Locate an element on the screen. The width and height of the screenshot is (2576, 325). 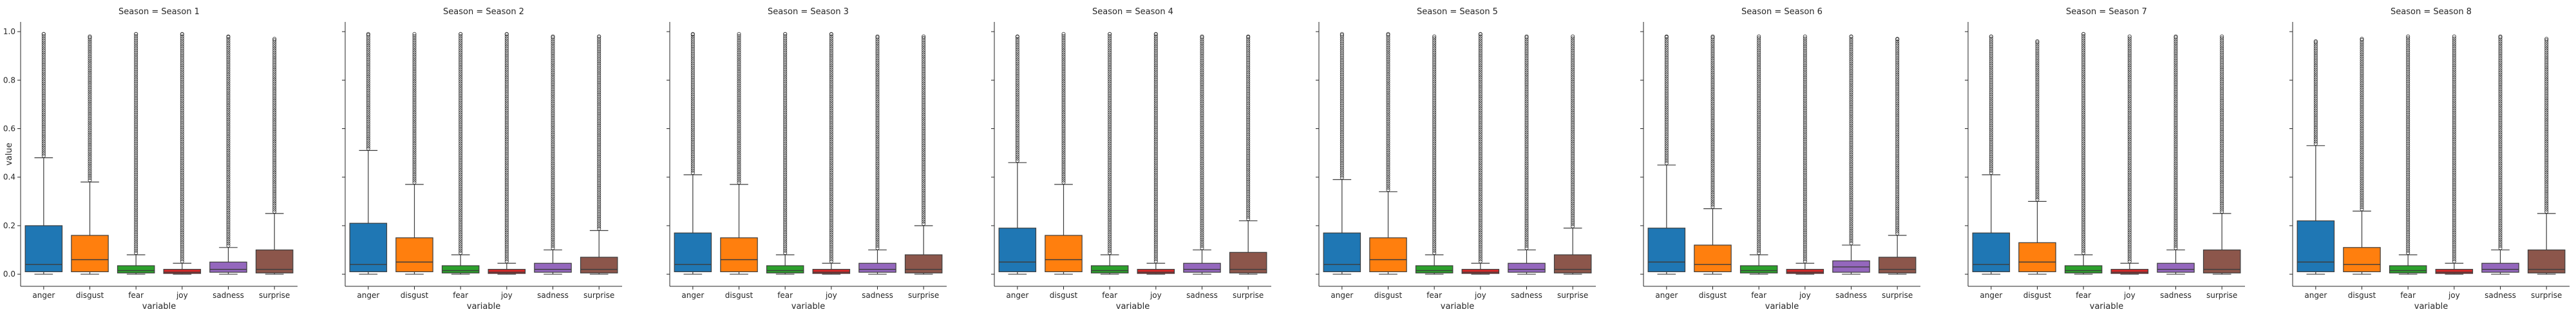
box-sadness is located at coordinates (877, 154).